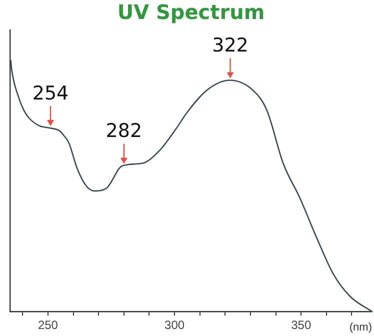  Describe the element at coordinates (48, 325) in the screenshot. I see `x-tick-label: 250` at that location.